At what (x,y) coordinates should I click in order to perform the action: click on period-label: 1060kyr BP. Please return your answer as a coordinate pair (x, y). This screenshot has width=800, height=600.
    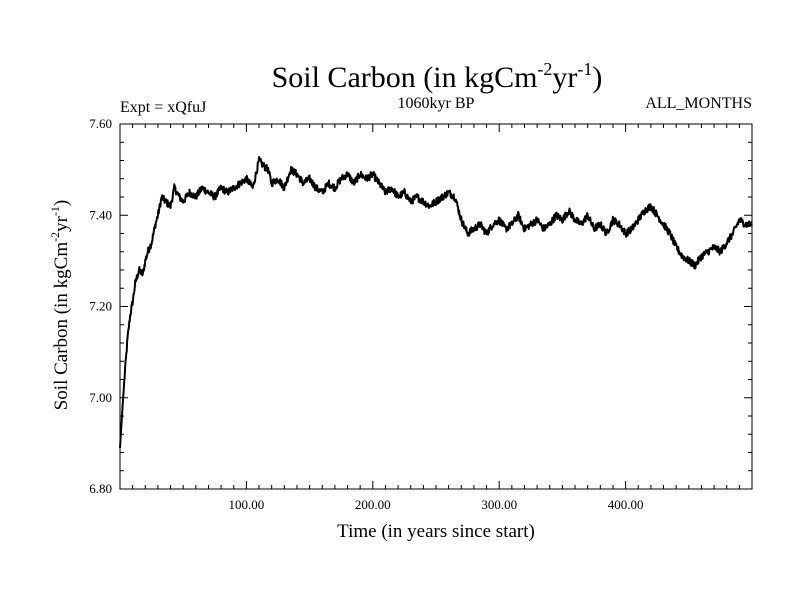
    Looking at the image, I should click on (436, 103).